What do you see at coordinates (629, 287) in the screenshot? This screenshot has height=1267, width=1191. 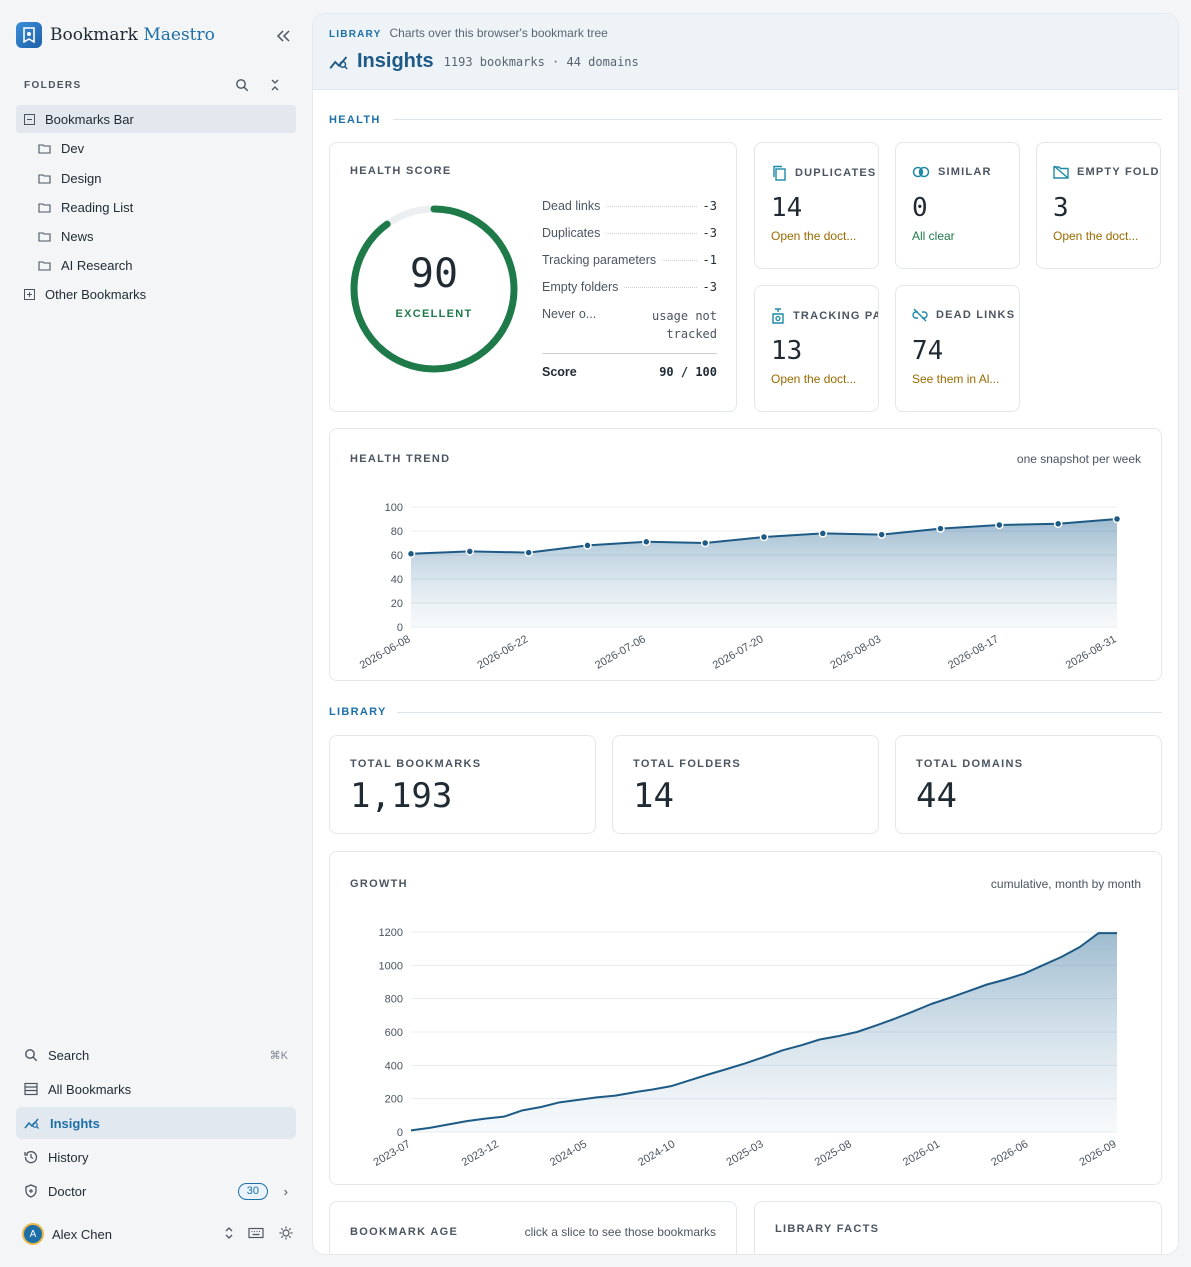 I see `deduction-row: Empty folders -3` at bounding box center [629, 287].